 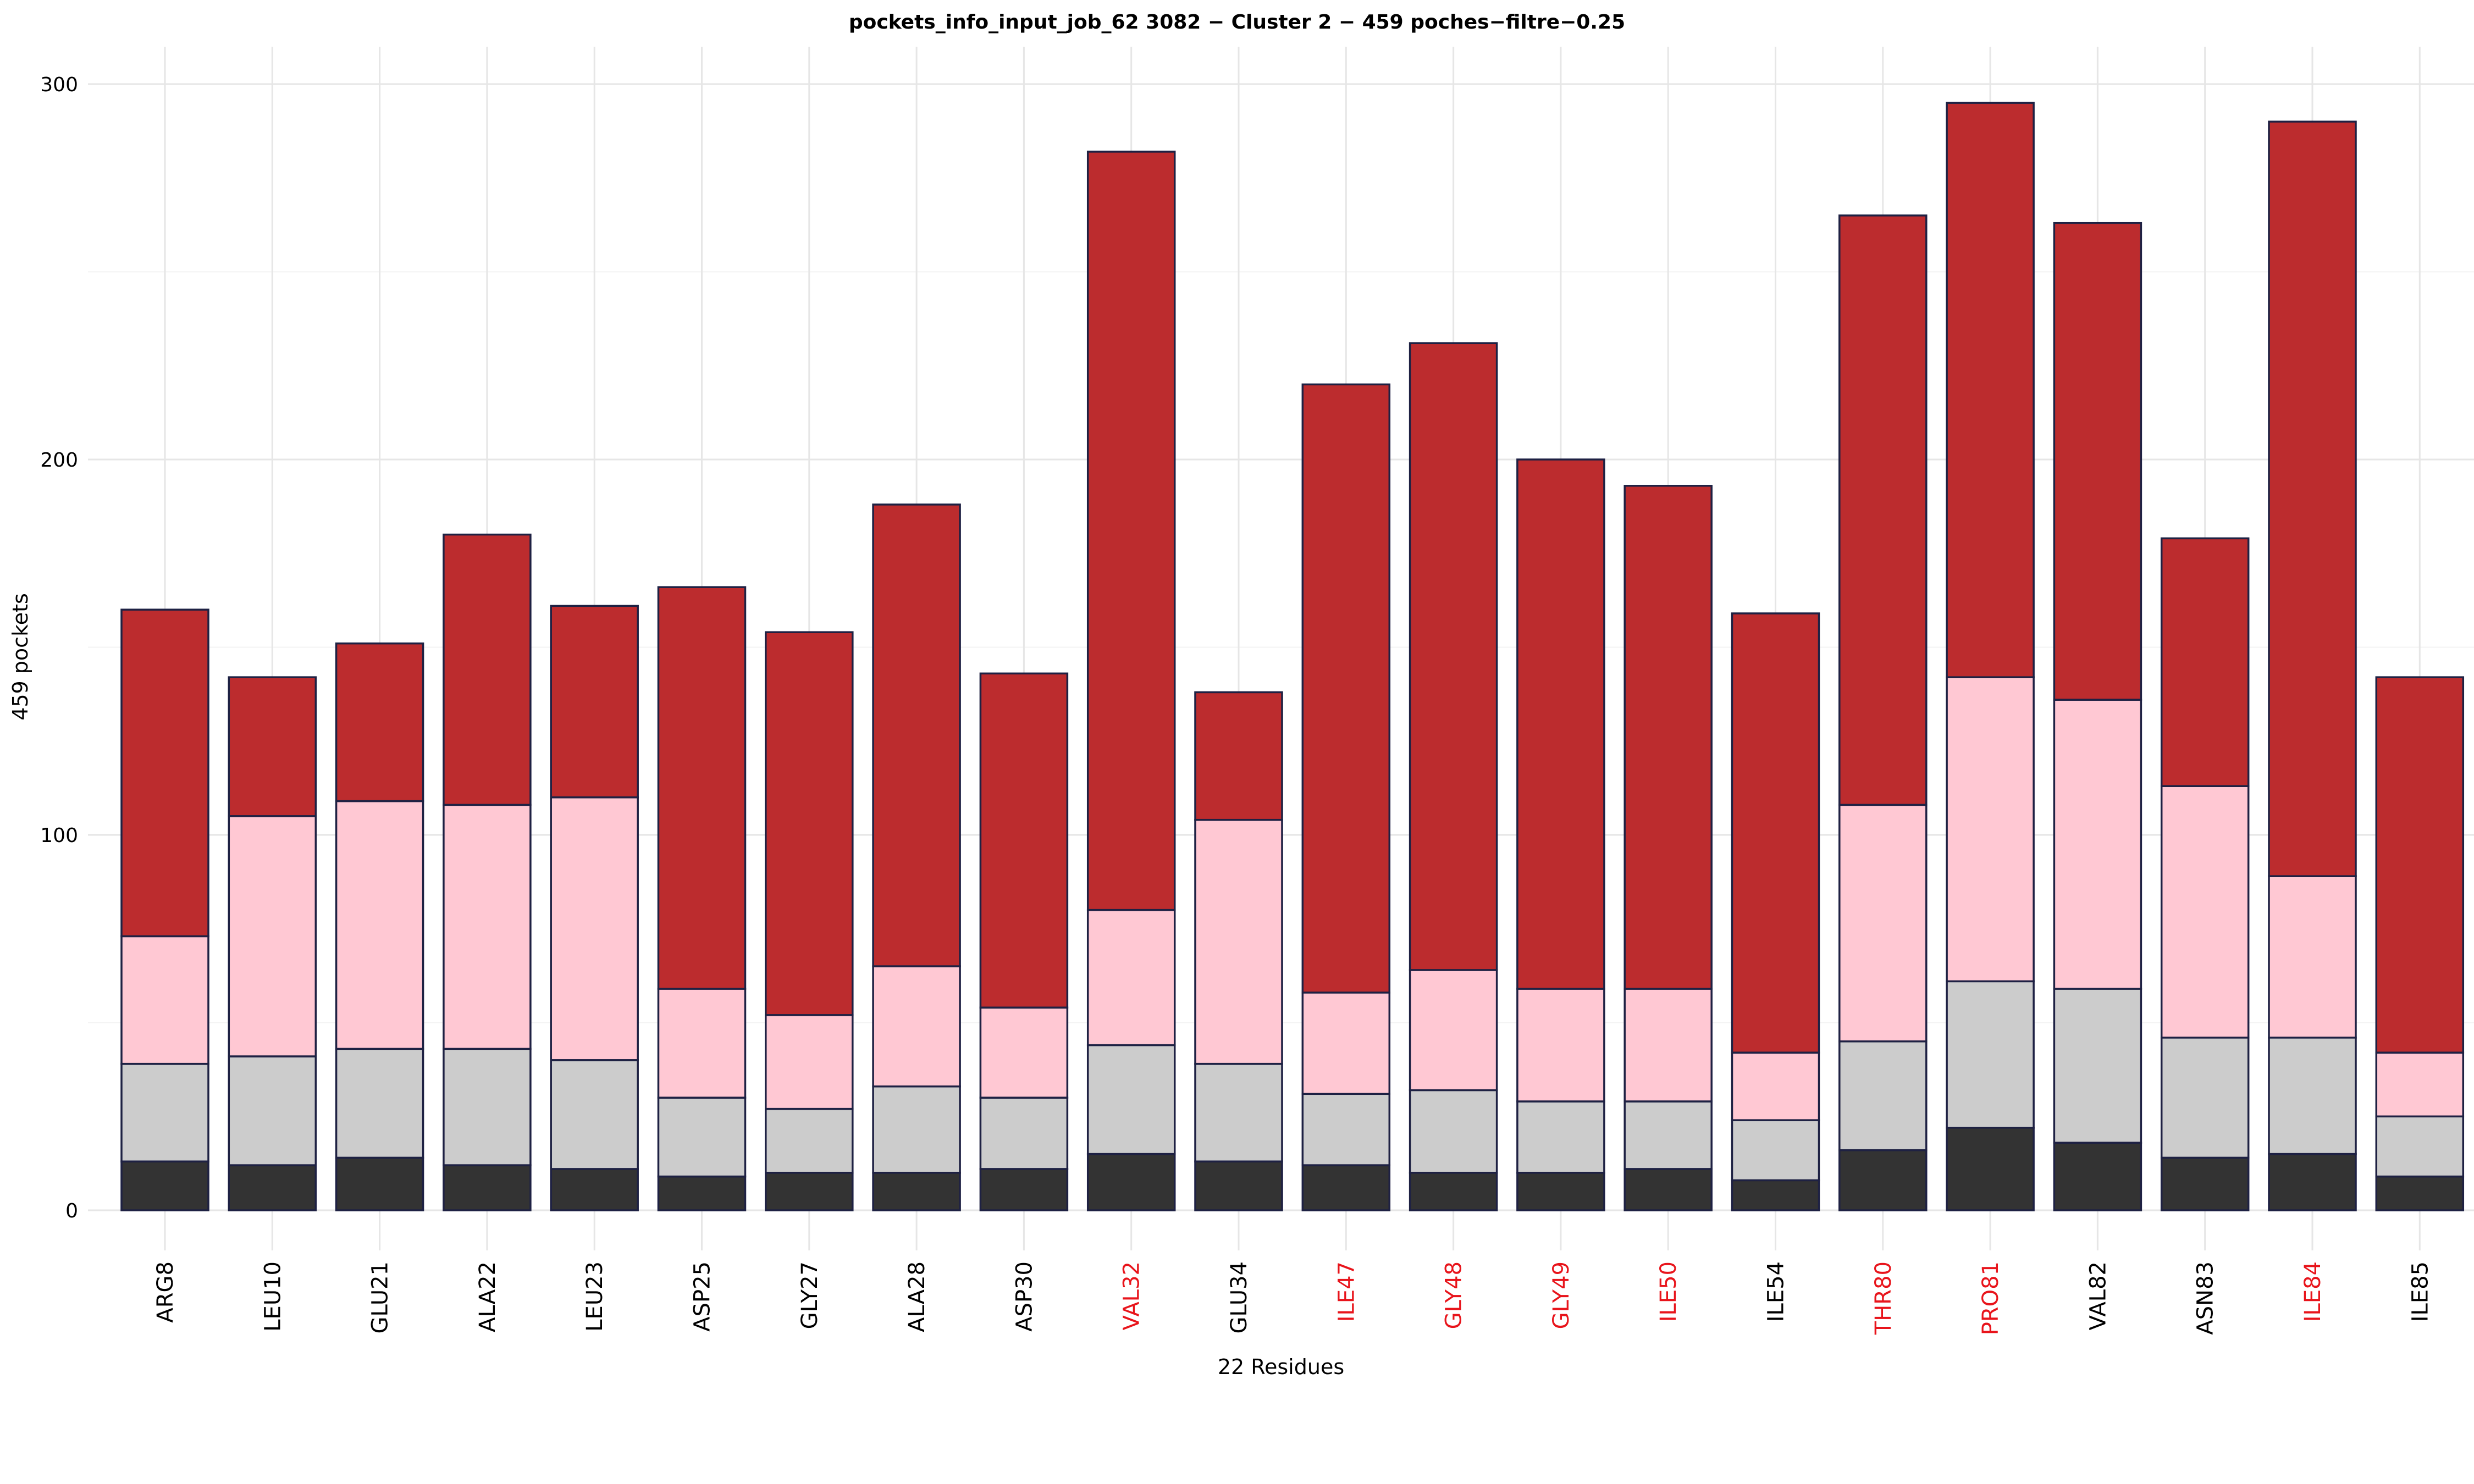 What do you see at coordinates (59, 460) in the screenshot?
I see `y-tick-label: 200` at bounding box center [59, 460].